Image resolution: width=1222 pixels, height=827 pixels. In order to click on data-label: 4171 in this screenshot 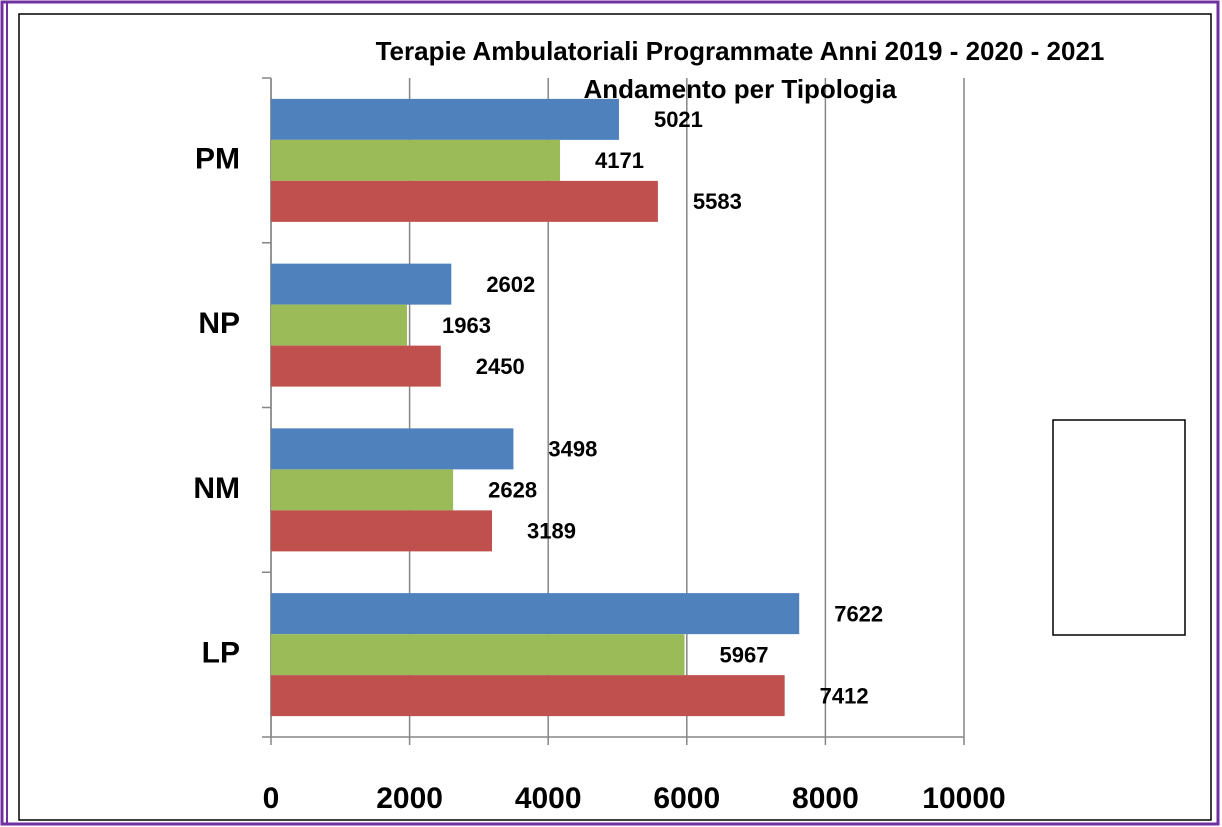, I will do `click(619, 160)`.